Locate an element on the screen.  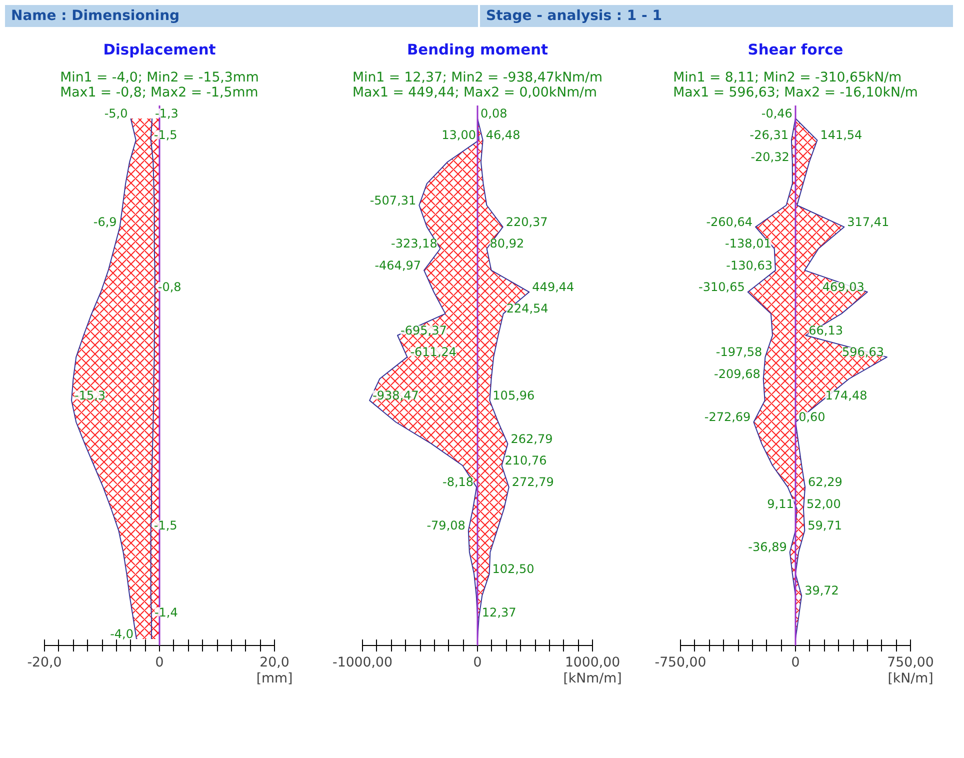
data-label: -4,0 is located at coordinates (122, 633).